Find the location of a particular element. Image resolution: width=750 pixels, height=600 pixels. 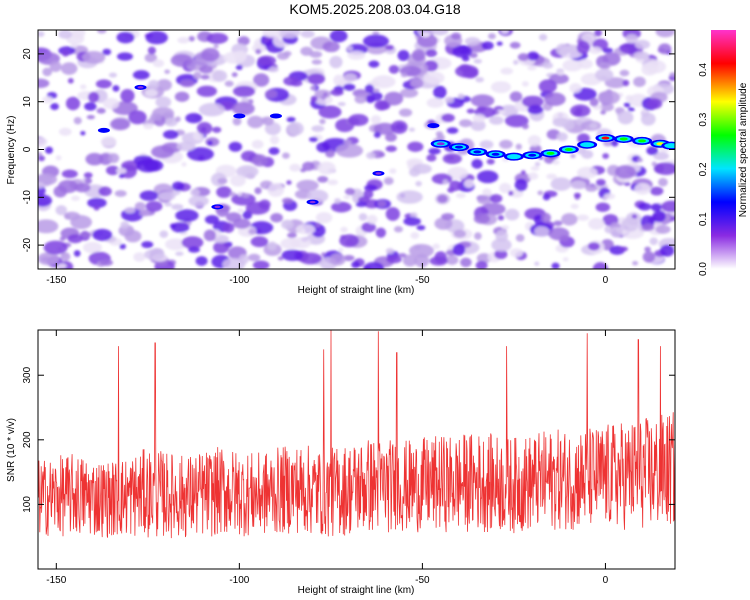

colorbar-label: Normalized spectral amplitude is located at coordinates (743, 149).